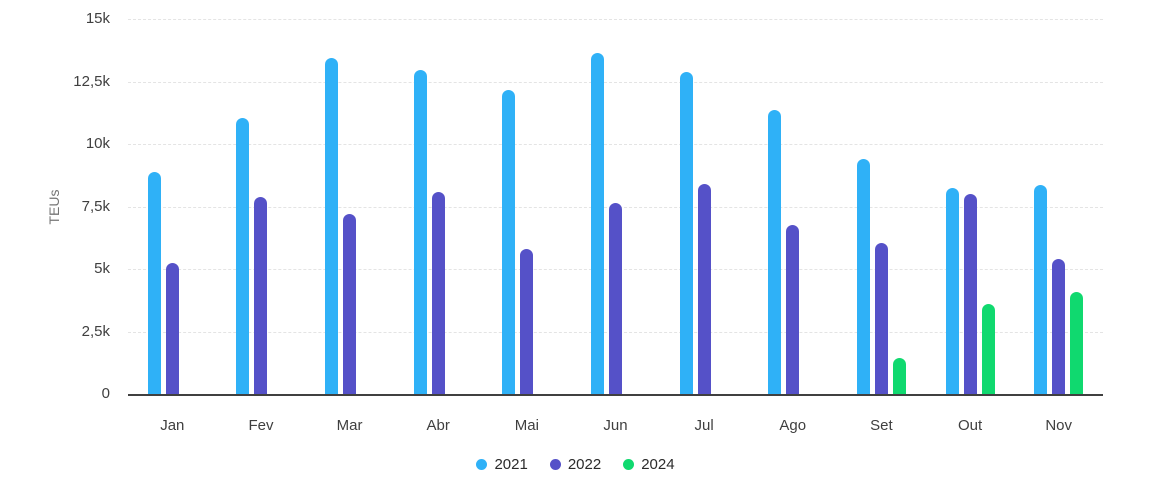 Image resolution: width=1151 pixels, height=501 pixels. I want to click on bar-2022-Jun, so click(615, 298).